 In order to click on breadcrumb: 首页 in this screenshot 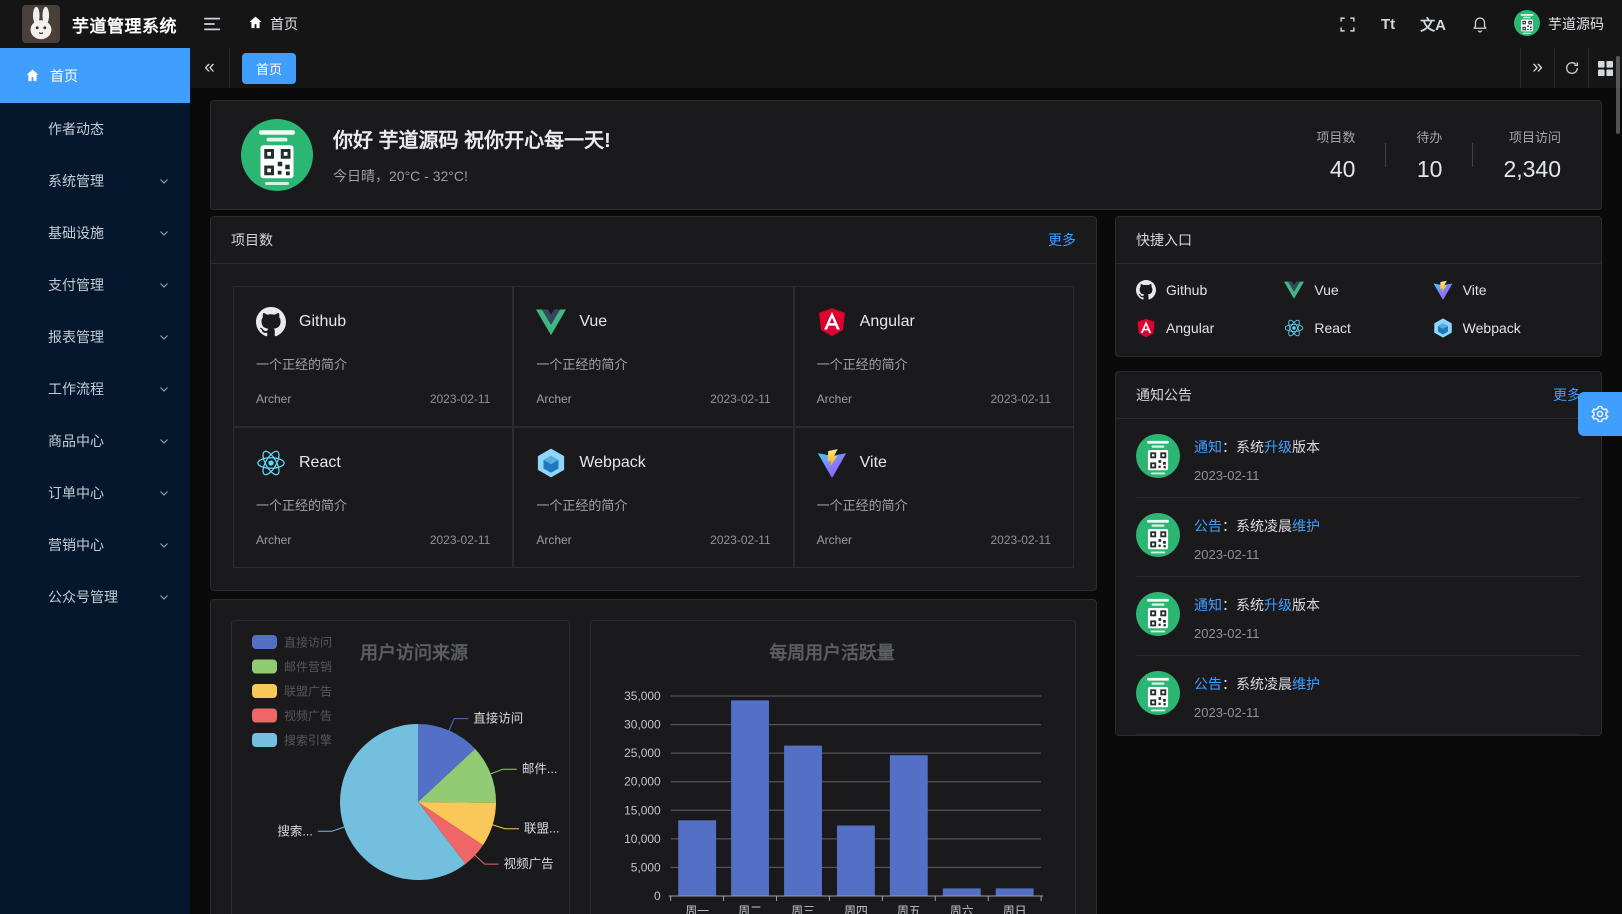, I will do `click(273, 24)`.